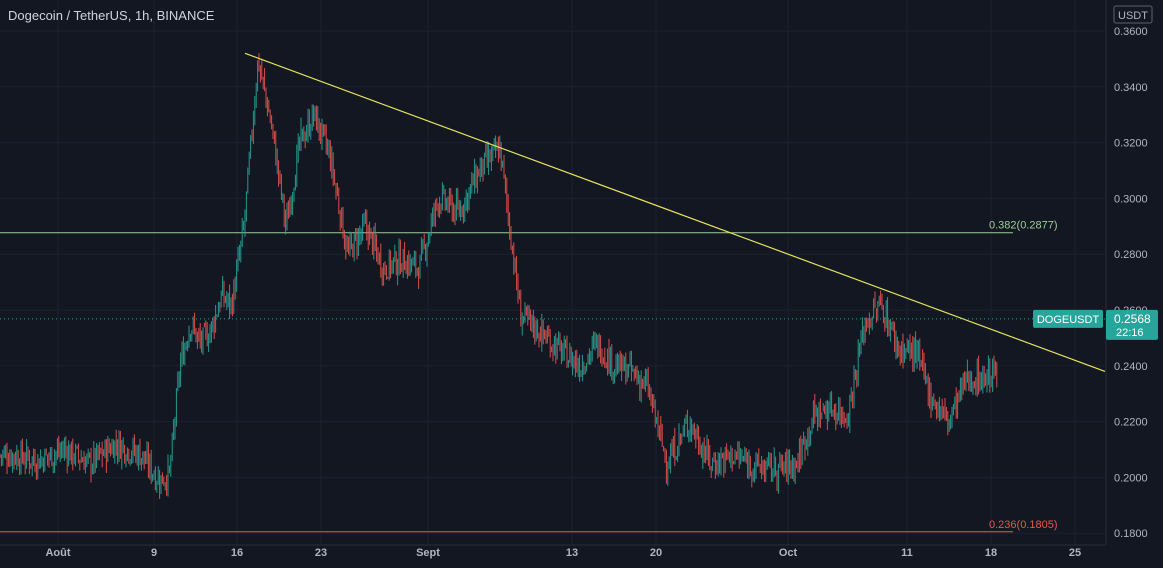 This screenshot has height=568, width=1163. Describe the element at coordinates (1131, 367) in the screenshot. I see `y-tick-label: 0.2400` at that location.